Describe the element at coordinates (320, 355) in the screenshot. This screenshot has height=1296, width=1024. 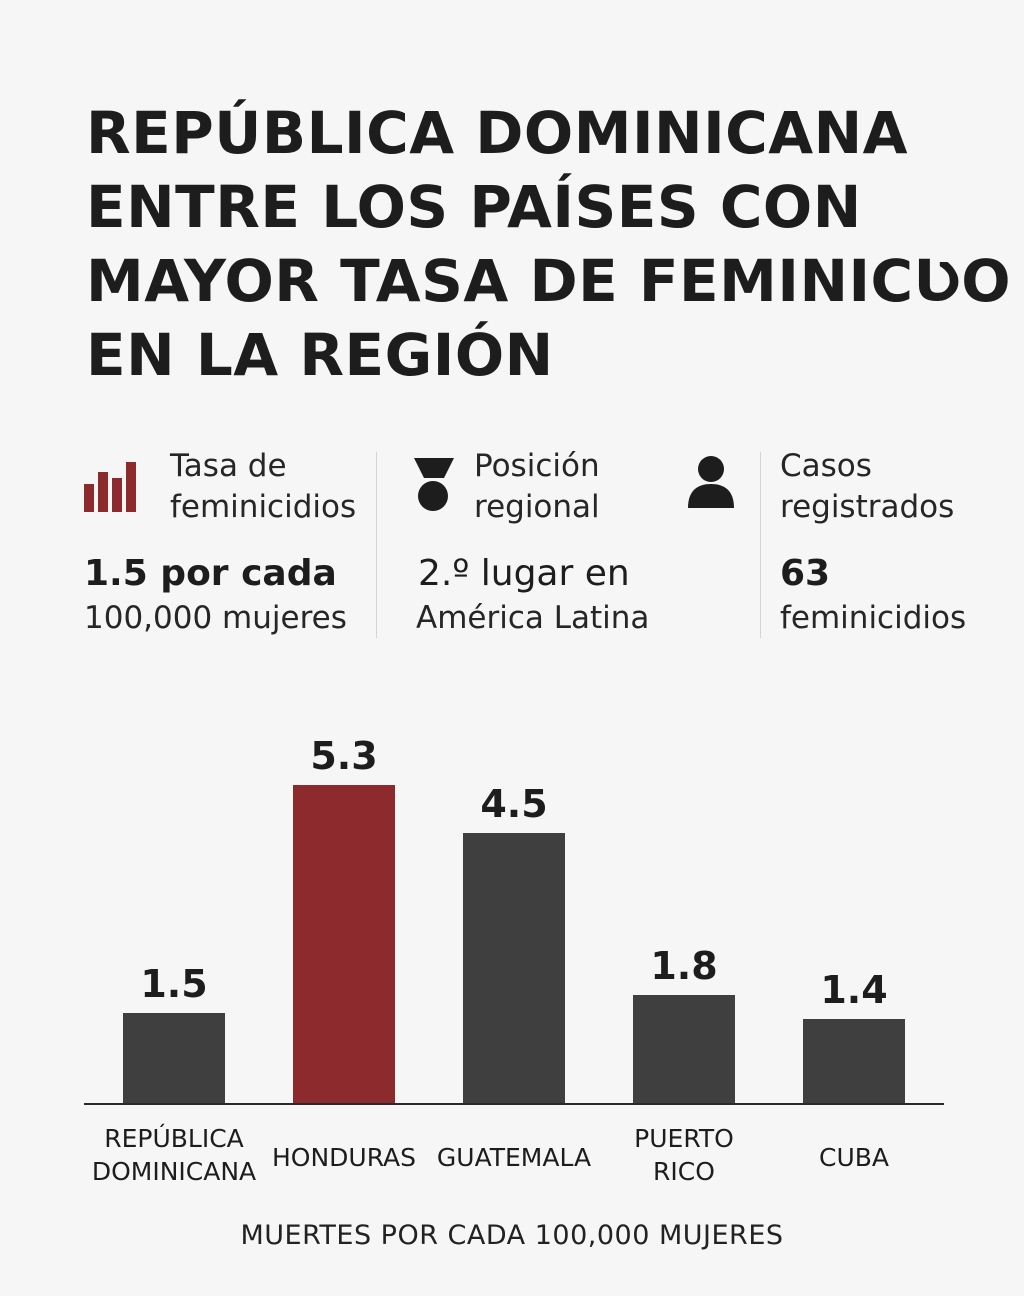
I see `title-line-4: EN LA REGIÓN` at that location.